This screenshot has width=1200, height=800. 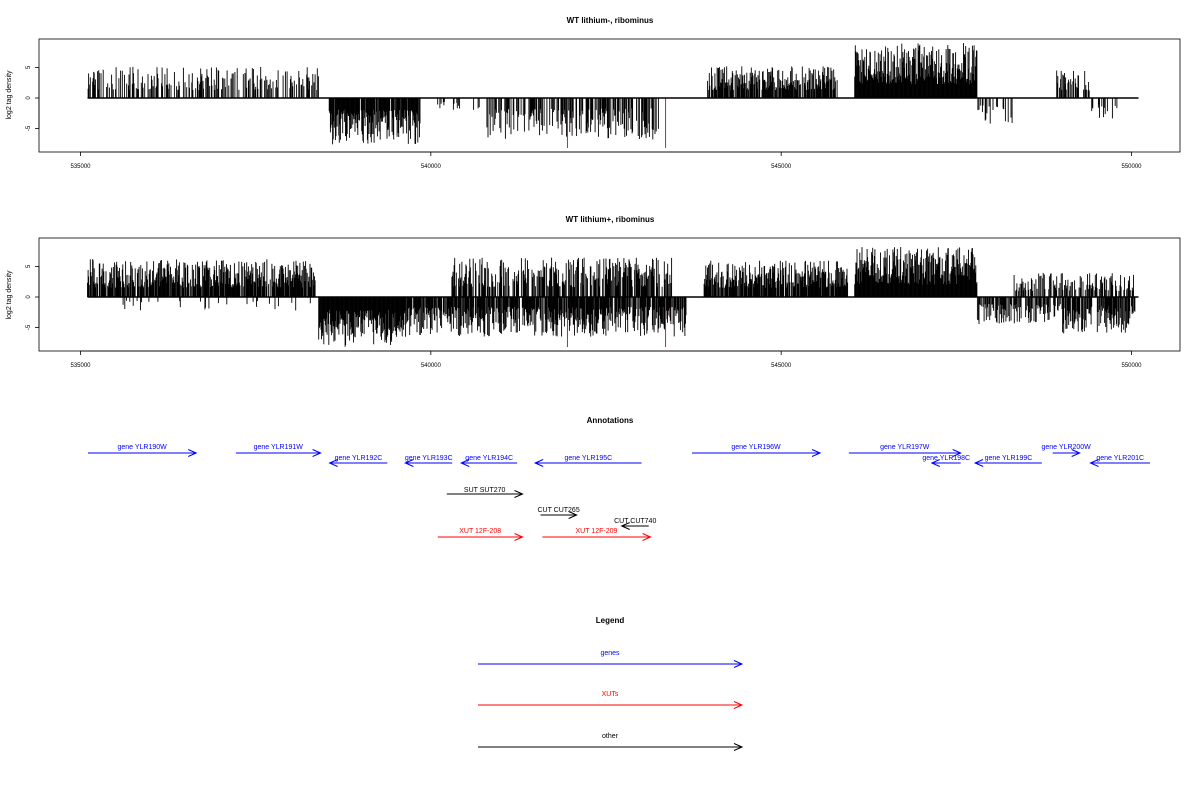 I want to click on feature-label: gene YLR191W, so click(x=279, y=447).